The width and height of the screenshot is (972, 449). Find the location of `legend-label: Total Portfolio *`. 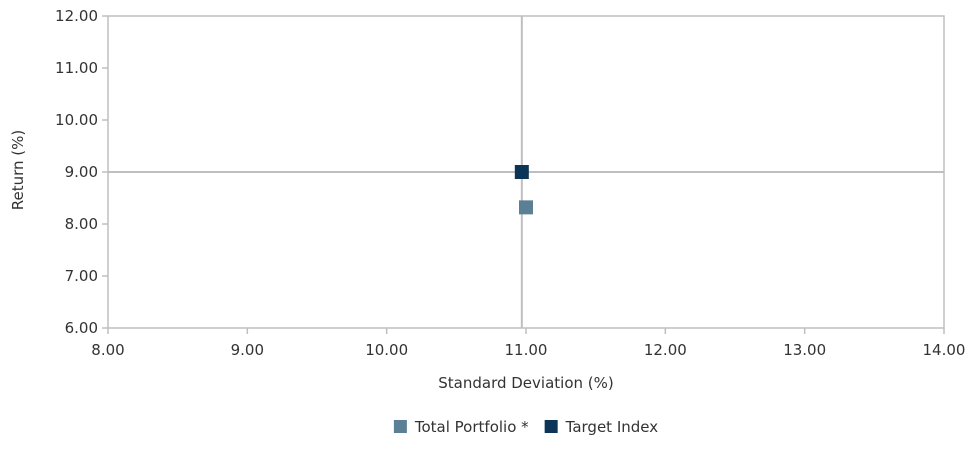

legend-label: Total Portfolio * is located at coordinates (471, 427).